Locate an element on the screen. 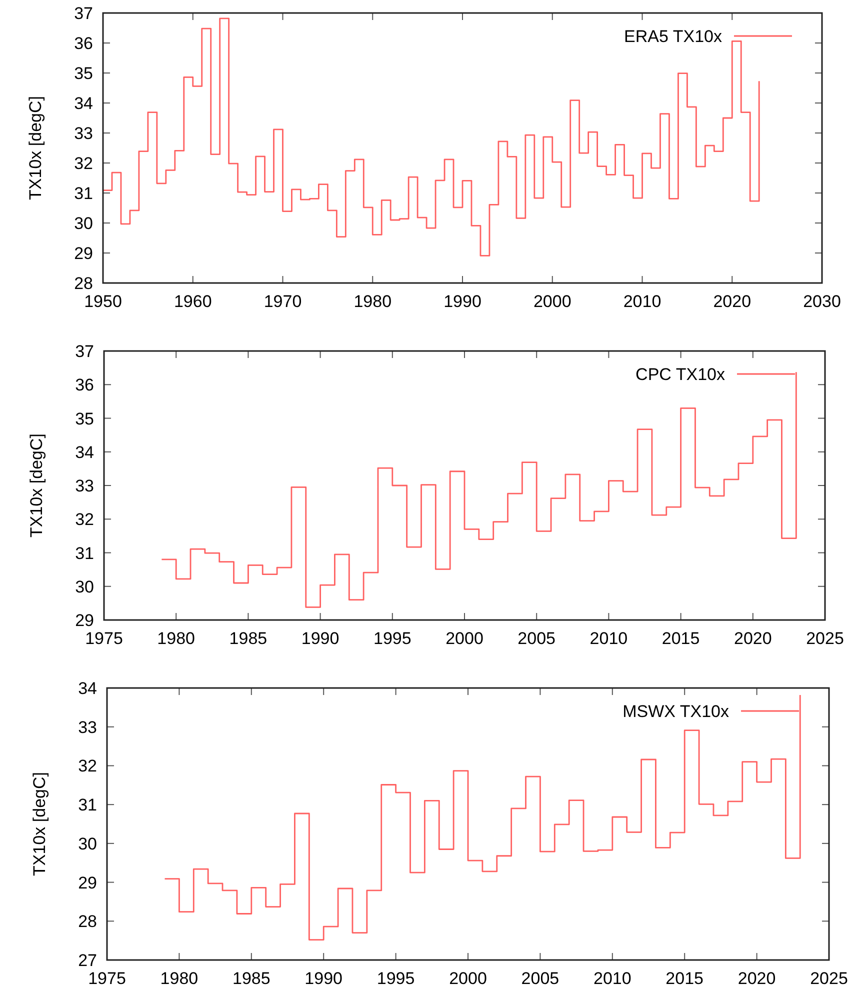 This screenshot has height=997, width=858. x-tick-label: 1970 is located at coordinates (283, 301).